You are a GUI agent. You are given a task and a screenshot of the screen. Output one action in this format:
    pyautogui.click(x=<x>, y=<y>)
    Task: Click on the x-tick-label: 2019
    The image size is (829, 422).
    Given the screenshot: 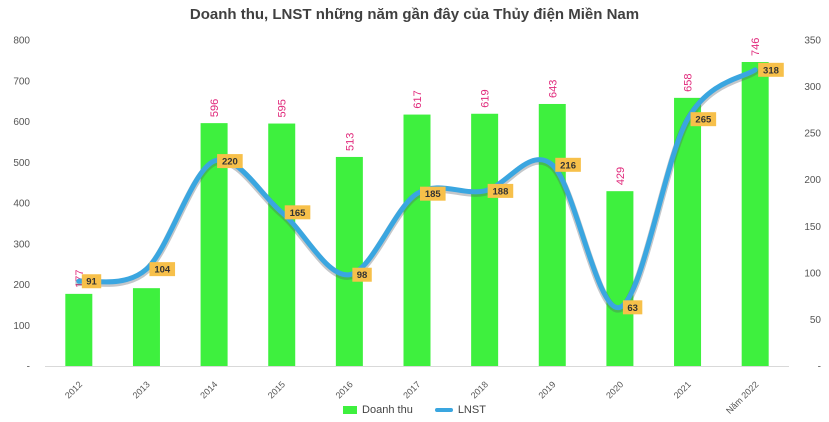 What is the action you would take?
    pyautogui.click(x=546, y=389)
    